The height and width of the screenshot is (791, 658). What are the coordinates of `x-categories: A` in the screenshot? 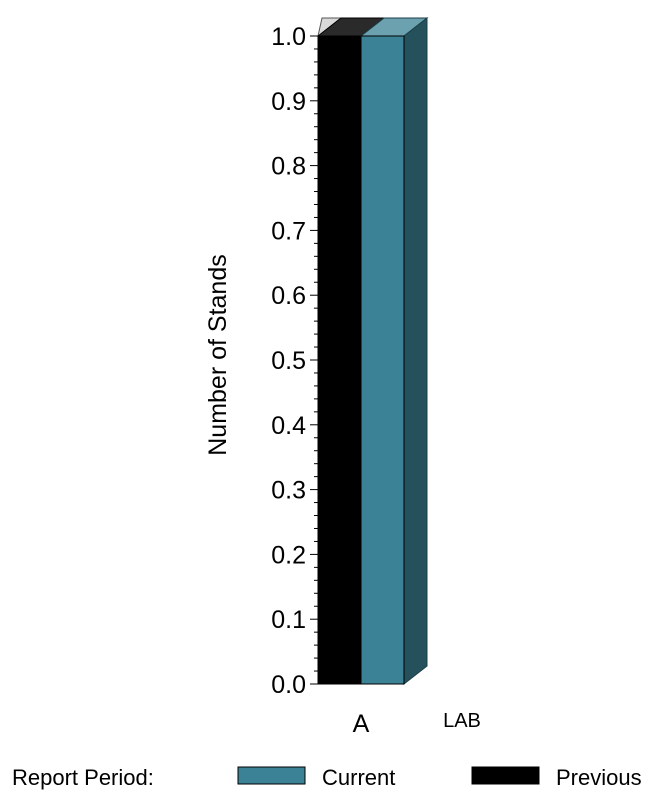 It's located at (361, 724).